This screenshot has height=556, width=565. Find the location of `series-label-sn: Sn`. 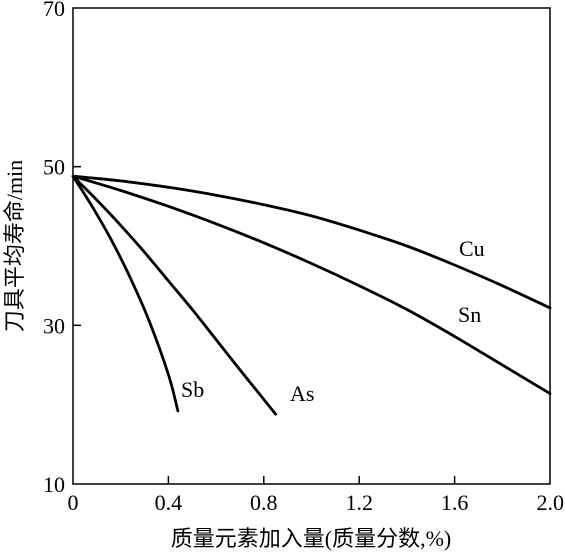

series-label-sn: Sn is located at coordinates (469, 314).